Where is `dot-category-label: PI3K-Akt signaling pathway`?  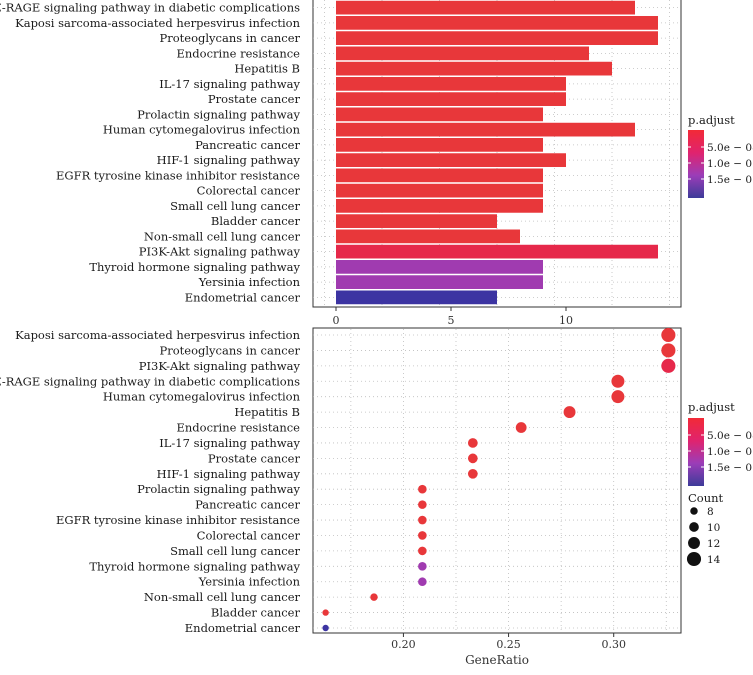 dot-category-label: PI3K-Akt signaling pathway is located at coordinates (220, 366).